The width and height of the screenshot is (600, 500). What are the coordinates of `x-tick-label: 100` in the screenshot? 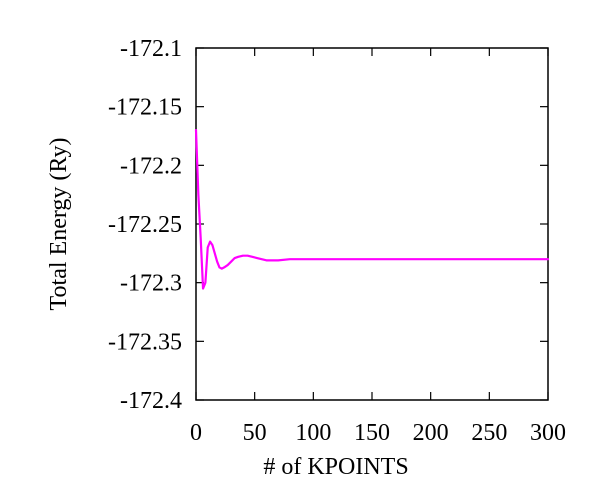 It's located at (313, 433).